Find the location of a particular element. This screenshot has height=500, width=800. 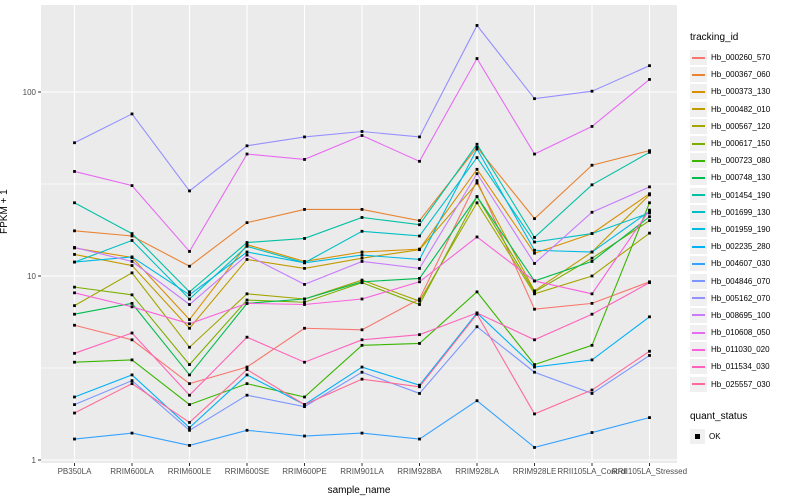

x-tick-label-RRIM928LE: RRIM928LE is located at coordinates (534, 471).